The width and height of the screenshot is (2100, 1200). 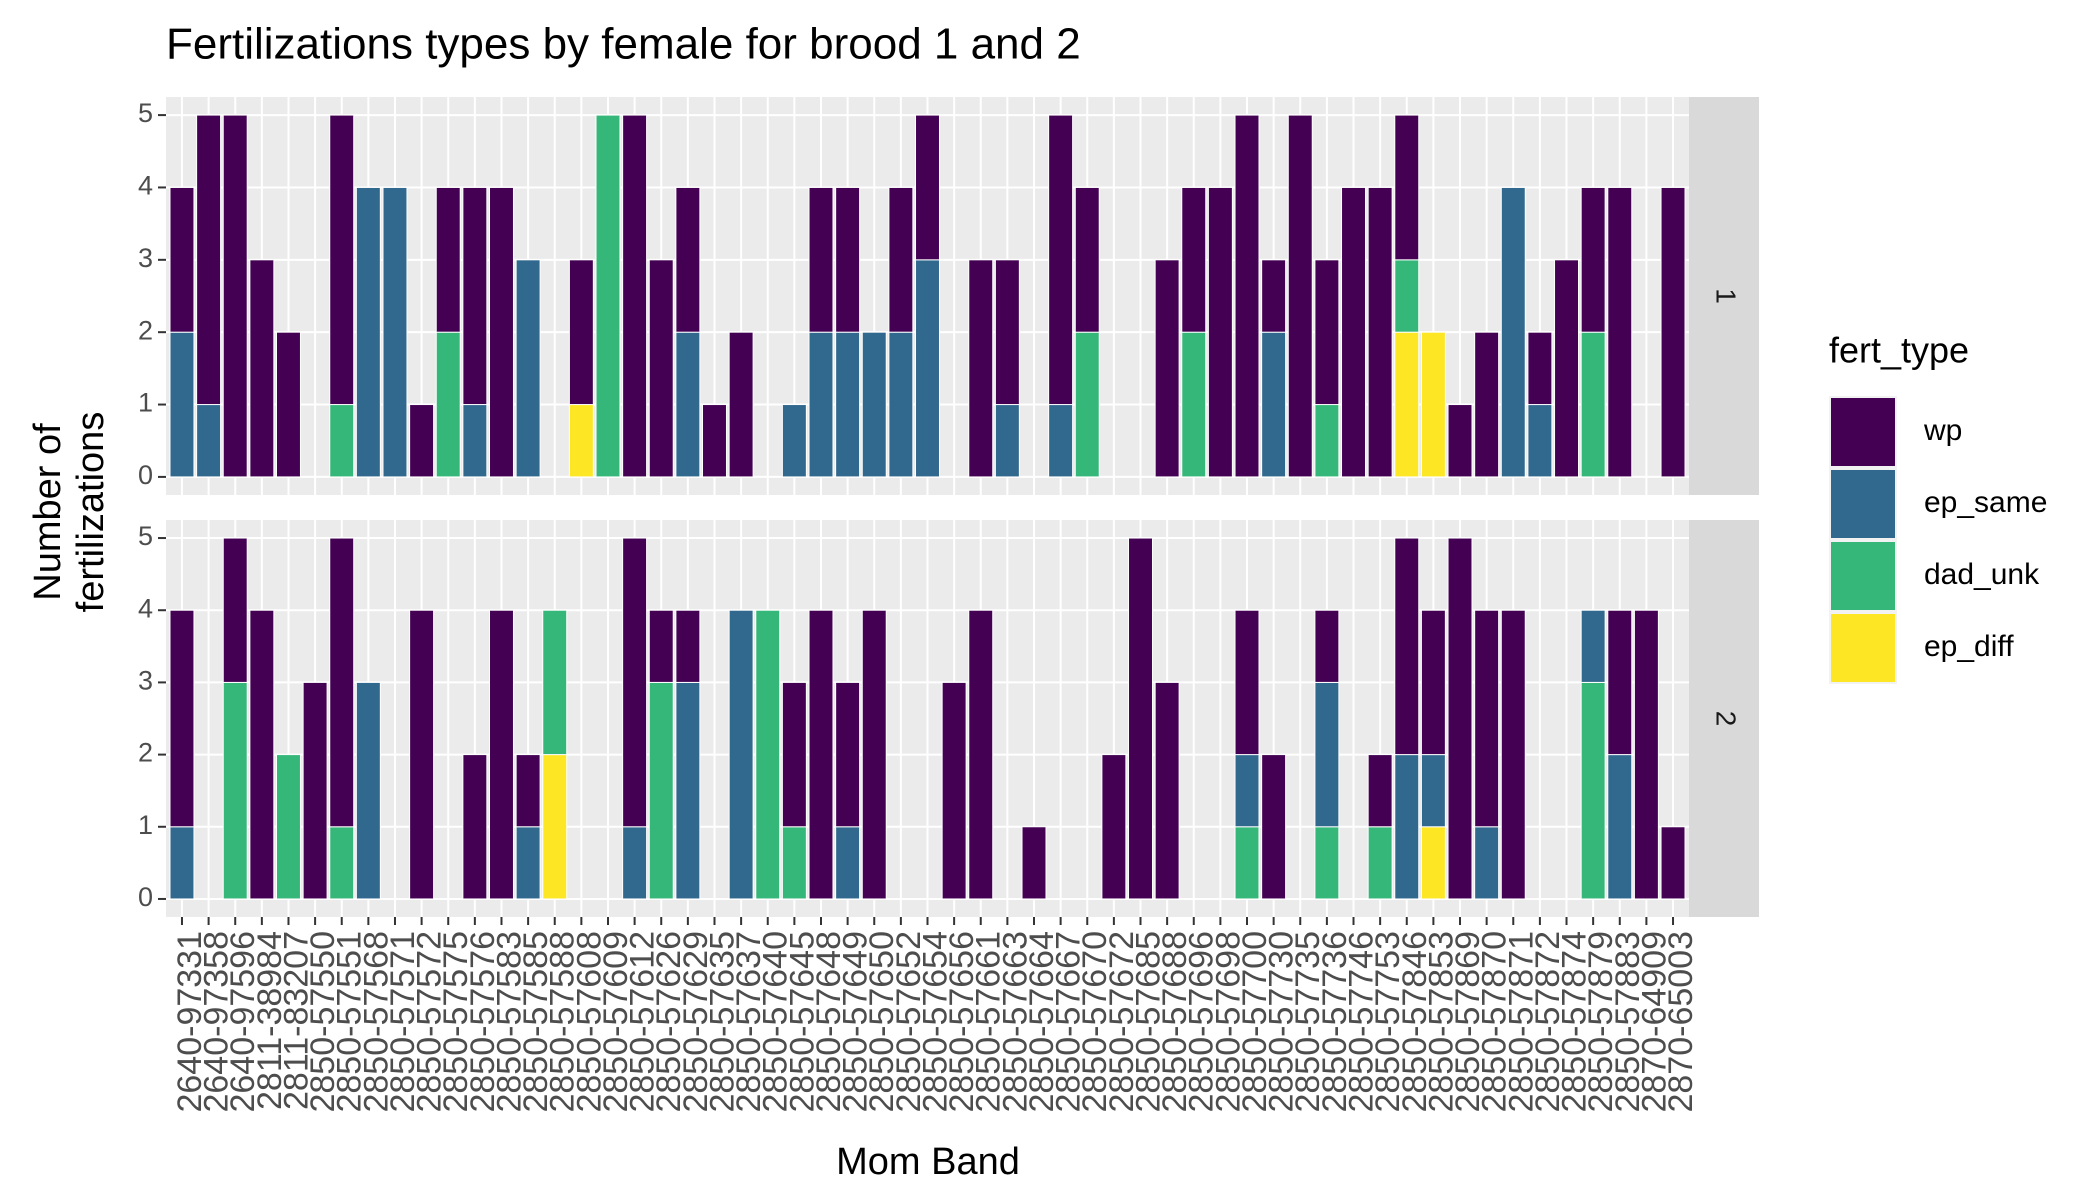 What do you see at coordinates (145, 186) in the screenshot?
I see `y-tick-label: 4` at bounding box center [145, 186].